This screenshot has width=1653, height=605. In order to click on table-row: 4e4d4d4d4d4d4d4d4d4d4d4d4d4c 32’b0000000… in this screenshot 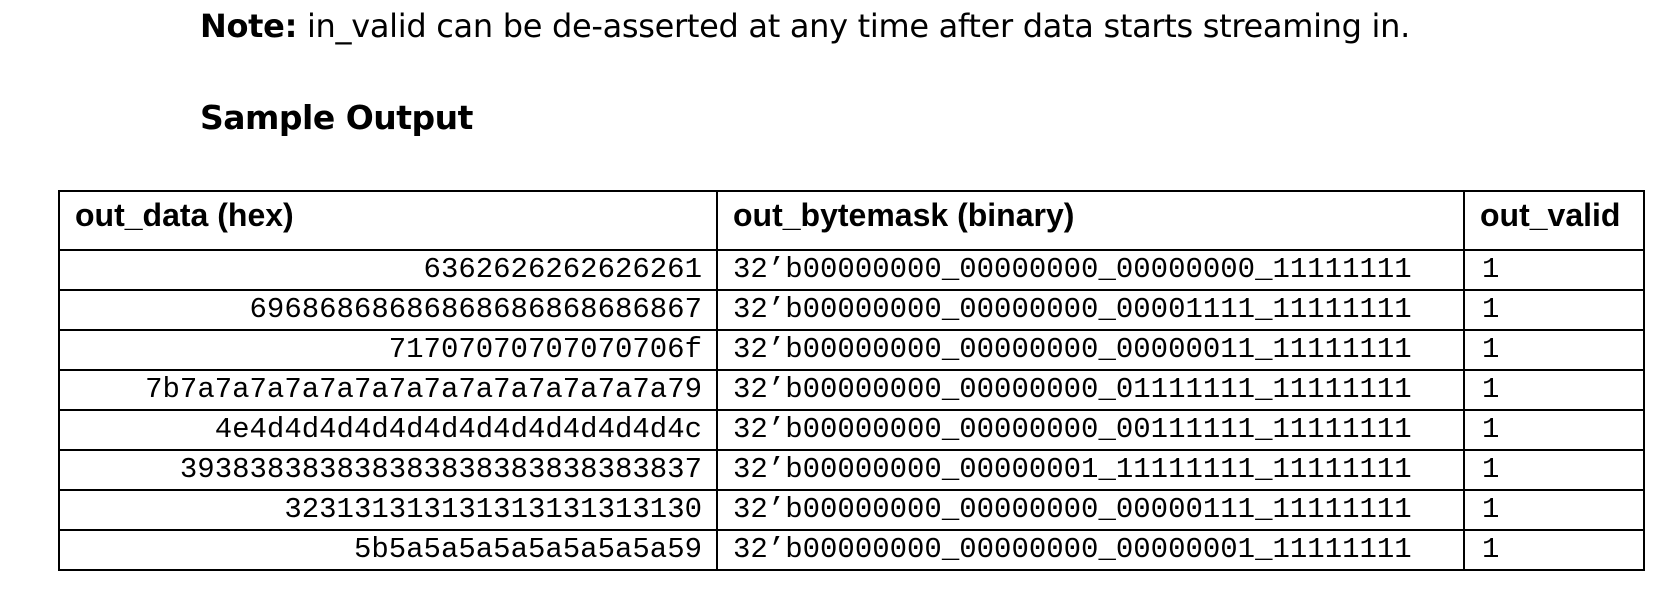, I will do `click(851, 430)`.